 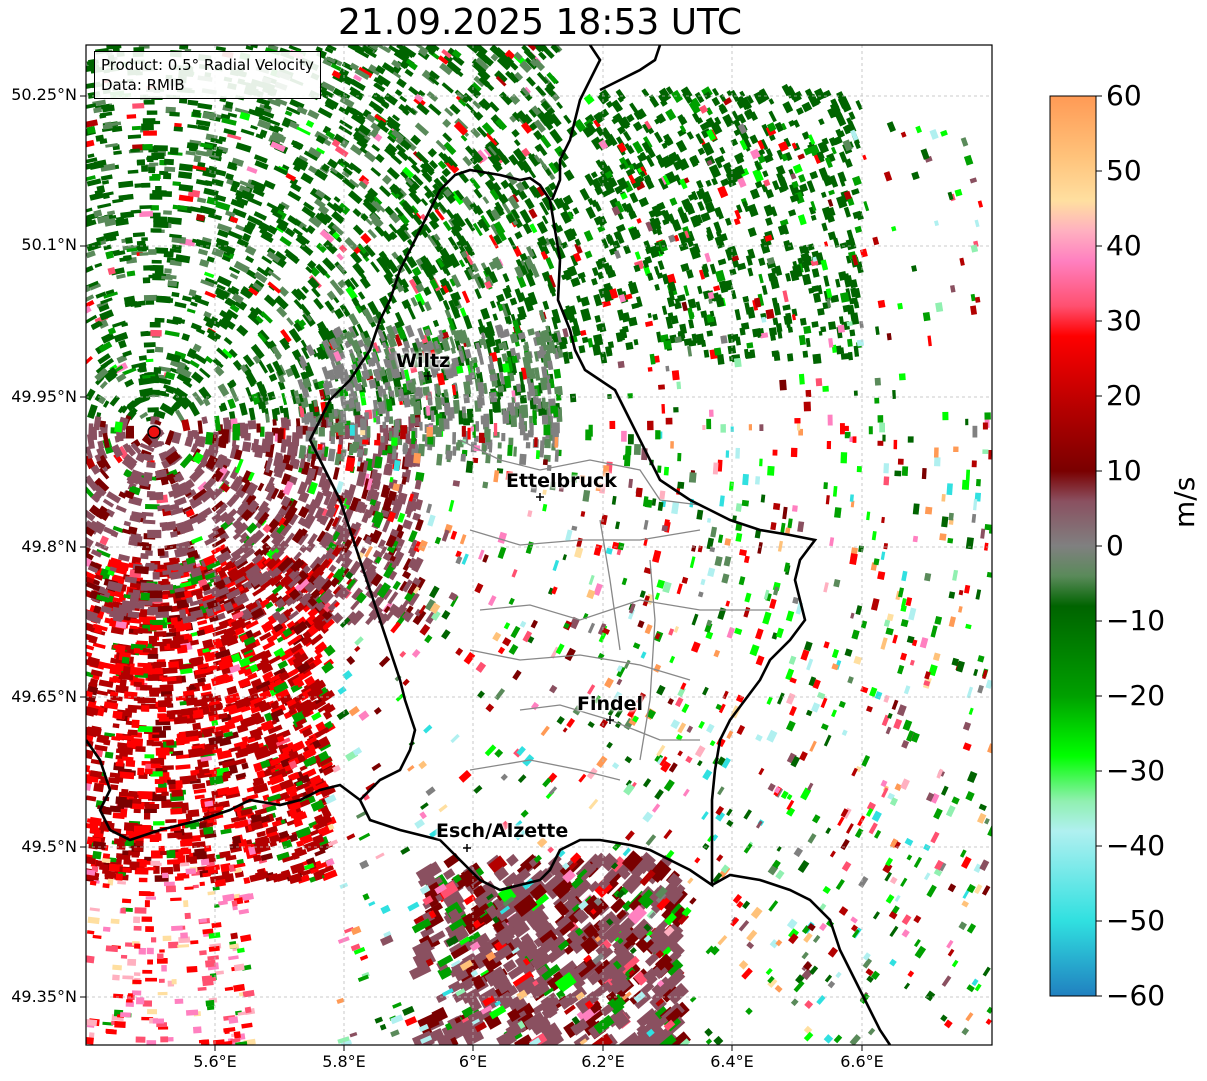 I want to click on colorbar-unit-label: m/s, so click(x=1184, y=502).